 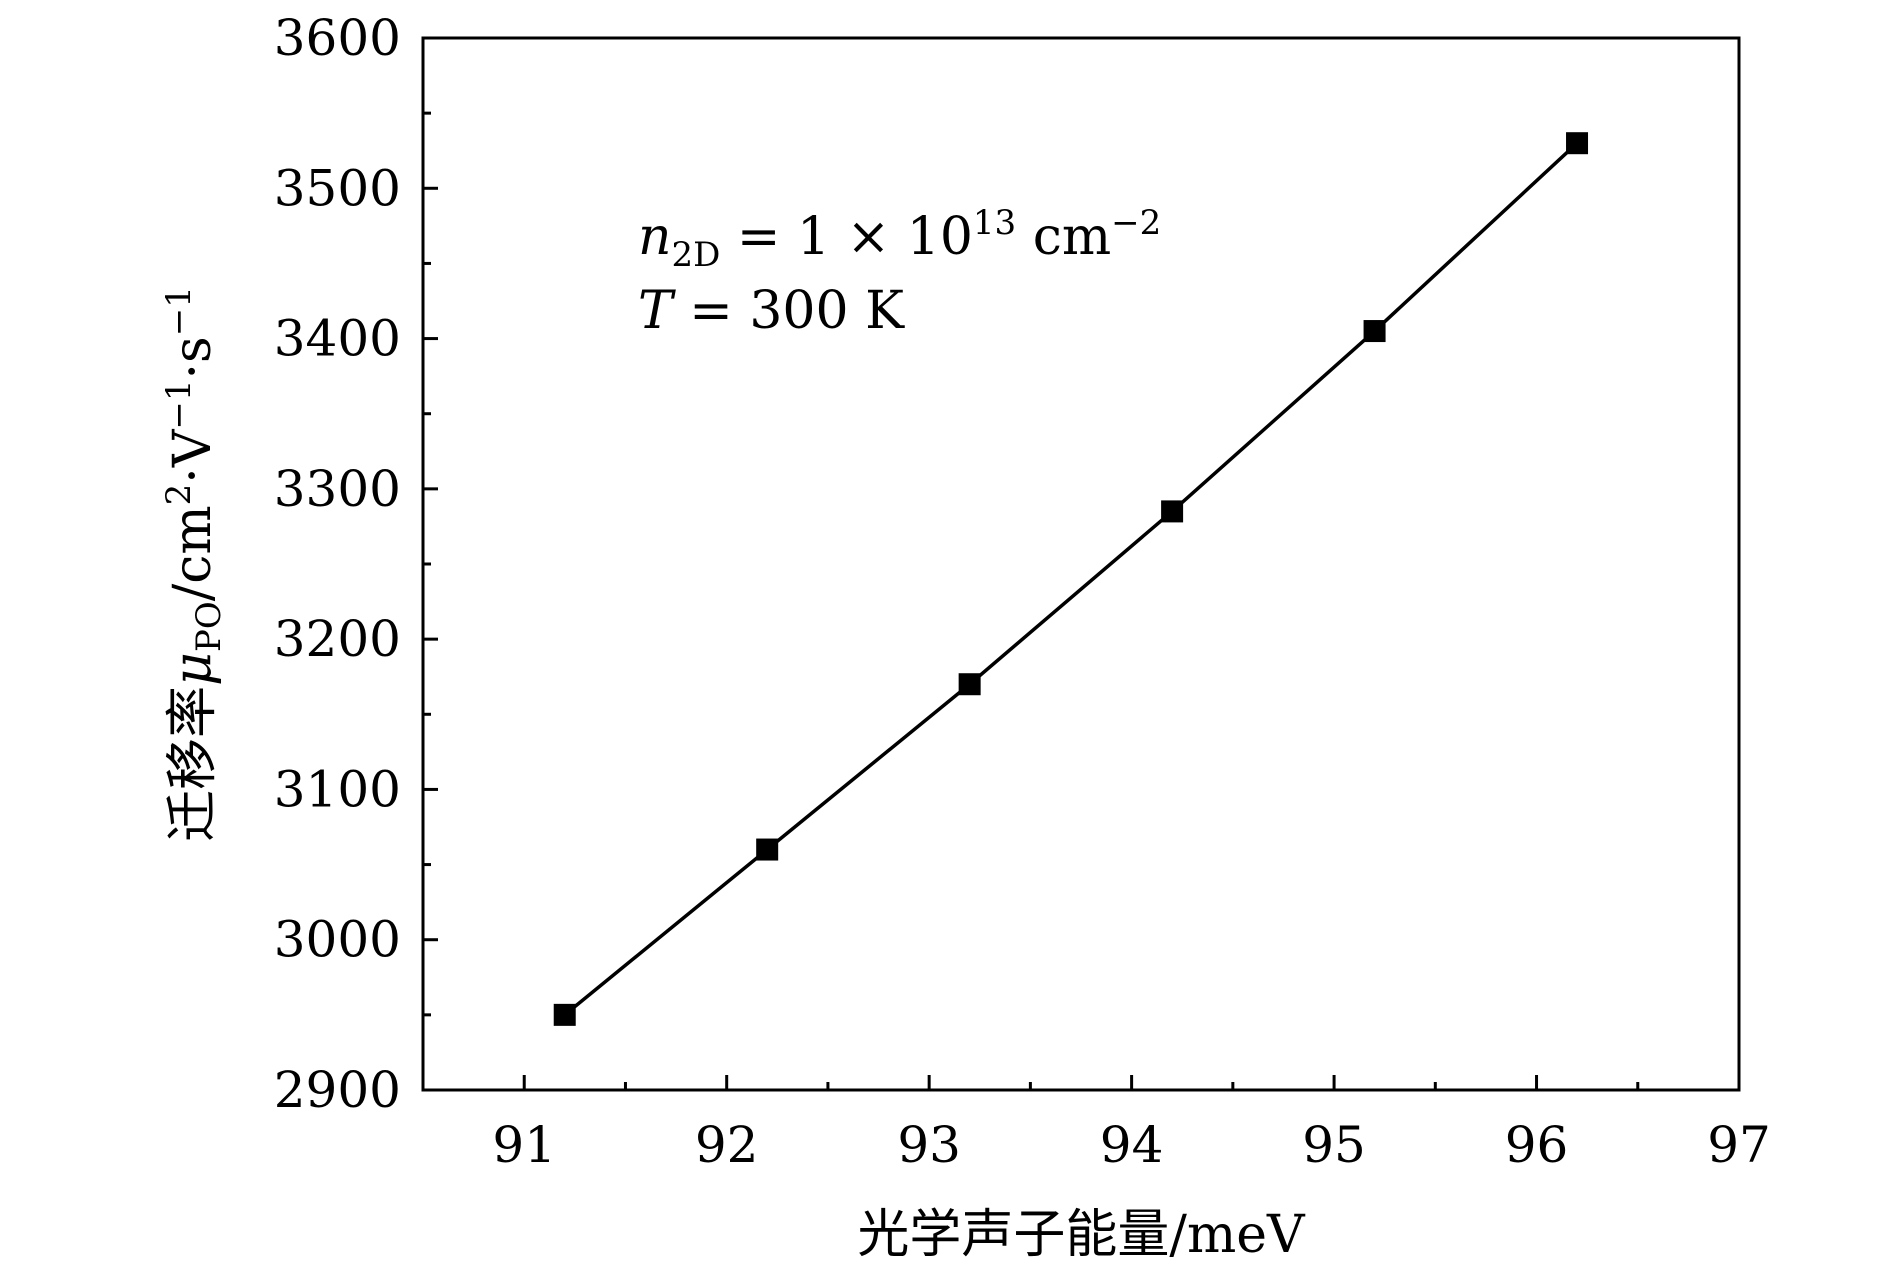 What do you see at coordinates (337, 639) in the screenshot?
I see `y-tick-label-3200: 3200` at bounding box center [337, 639].